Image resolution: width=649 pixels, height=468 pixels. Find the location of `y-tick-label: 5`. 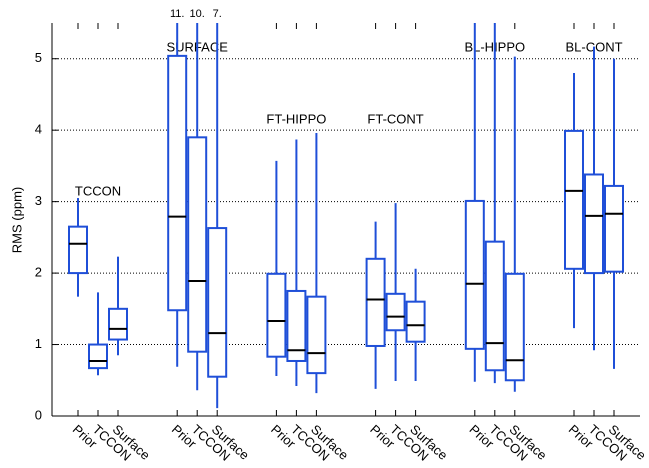

y-tick-label: 5 is located at coordinates (38, 57).